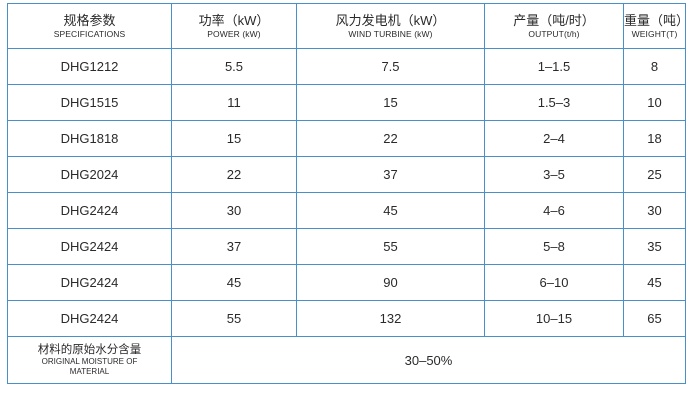  Describe the element at coordinates (390, 33) in the screenshot. I see `header-en: WIND TURBINE (kW)` at that location.